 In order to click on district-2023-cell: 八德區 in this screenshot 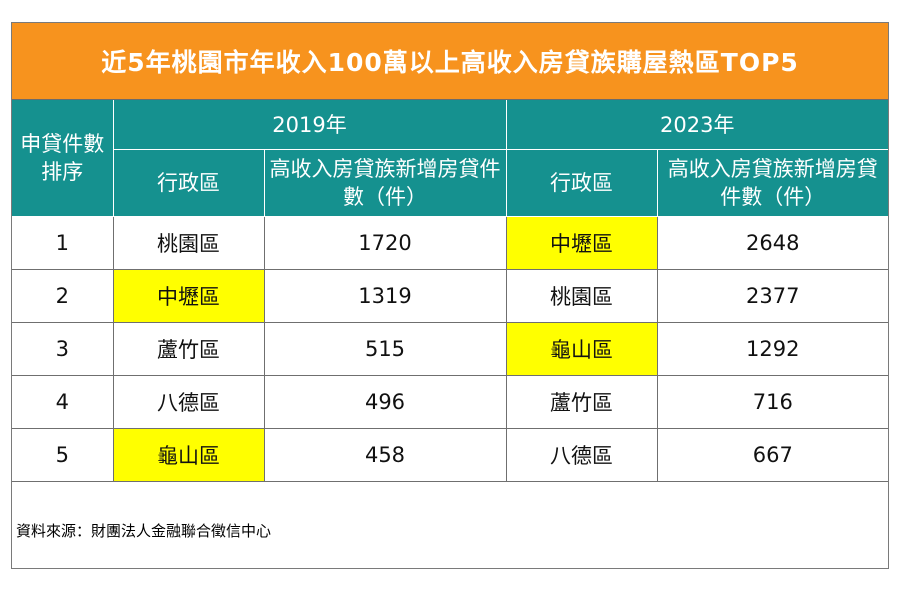, I will do `click(581, 455)`.